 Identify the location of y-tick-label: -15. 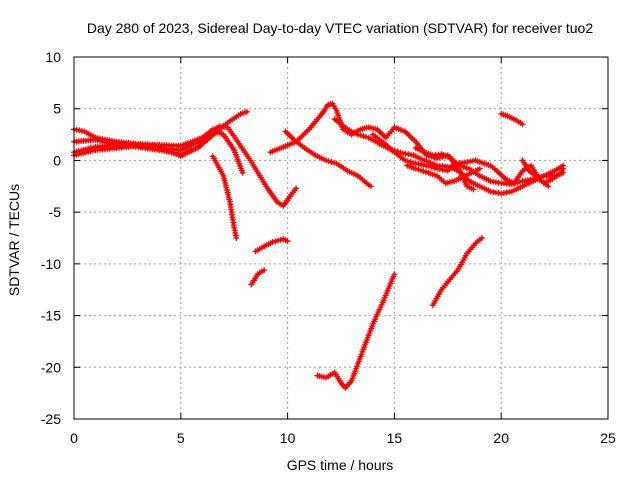
(51, 316).